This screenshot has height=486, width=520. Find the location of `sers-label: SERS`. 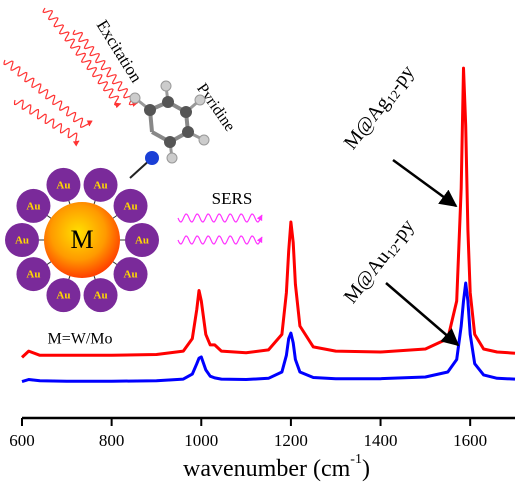

sers-label: SERS is located at coordinates (232, 198).